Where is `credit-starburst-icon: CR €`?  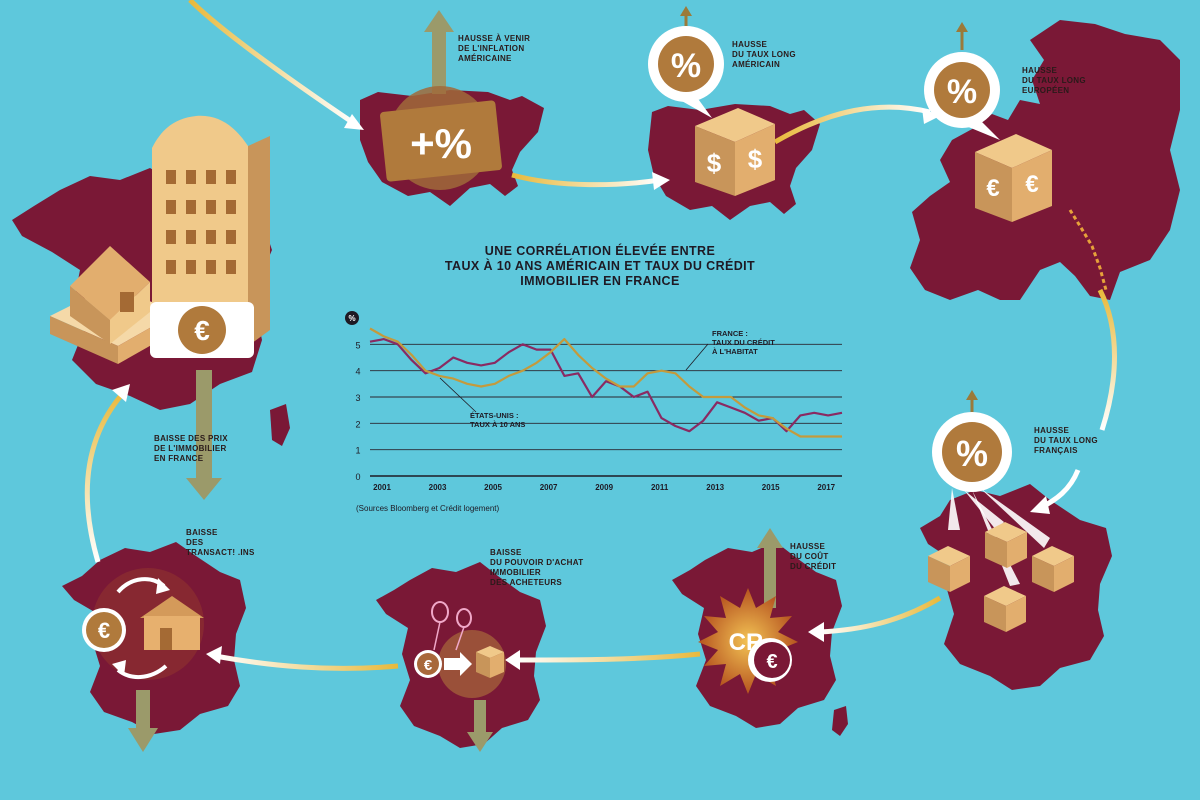
credit-starburst-icon: CR € is located at coordinates (748, 641).